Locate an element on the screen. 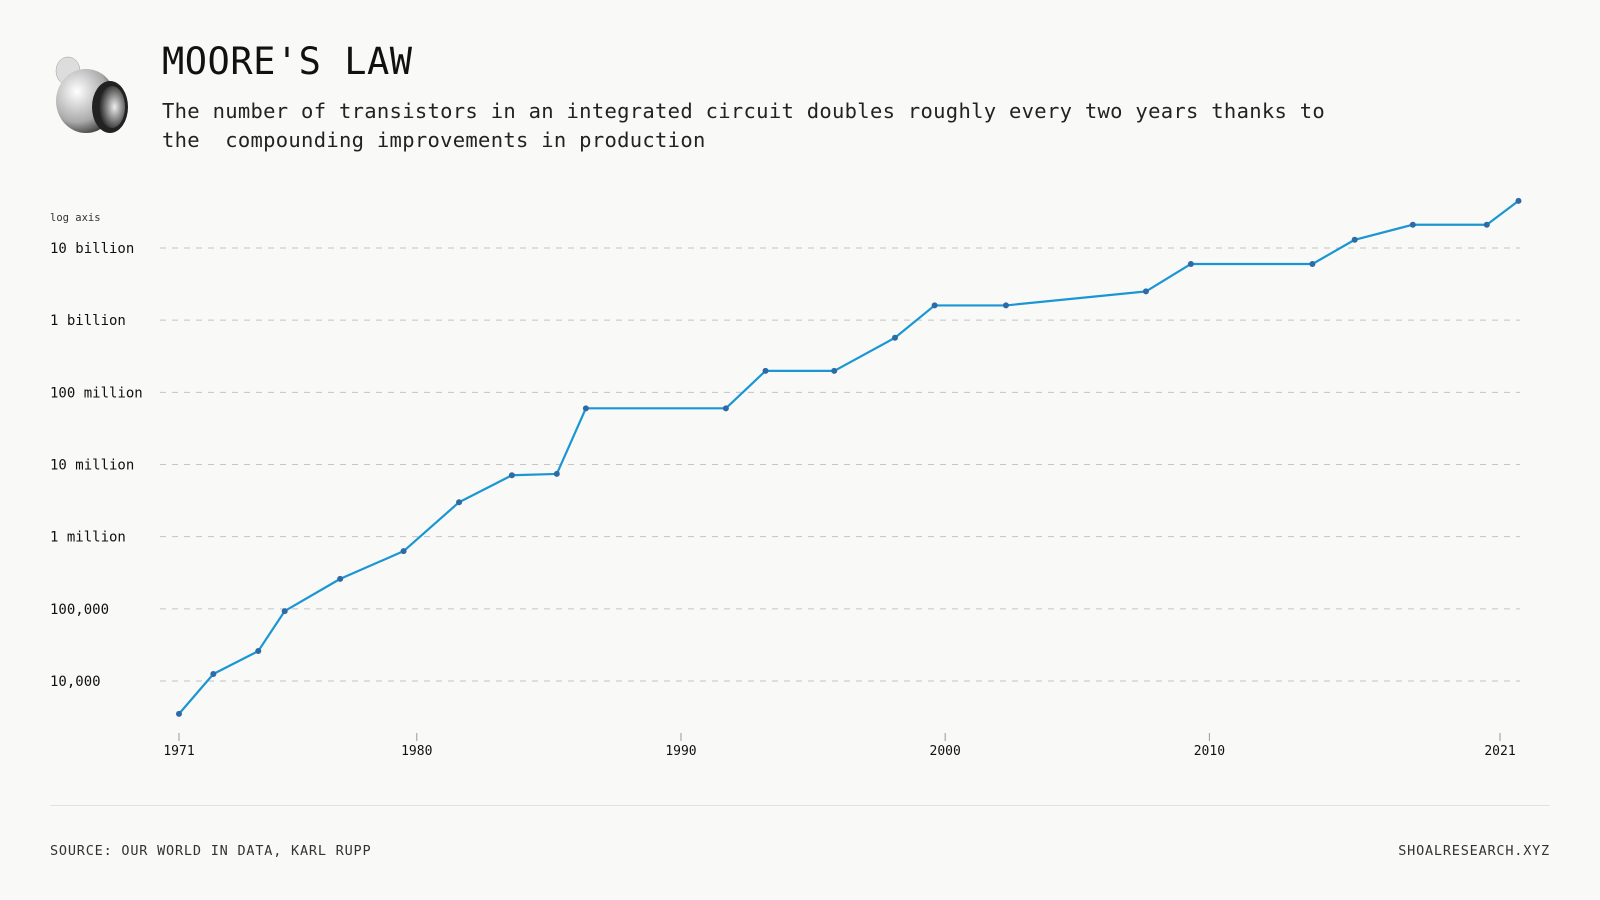 Image resolution: width=1600 pixels, height=900 pixels. y-tick-label: 1 billion is located at coordinates (88, 321).